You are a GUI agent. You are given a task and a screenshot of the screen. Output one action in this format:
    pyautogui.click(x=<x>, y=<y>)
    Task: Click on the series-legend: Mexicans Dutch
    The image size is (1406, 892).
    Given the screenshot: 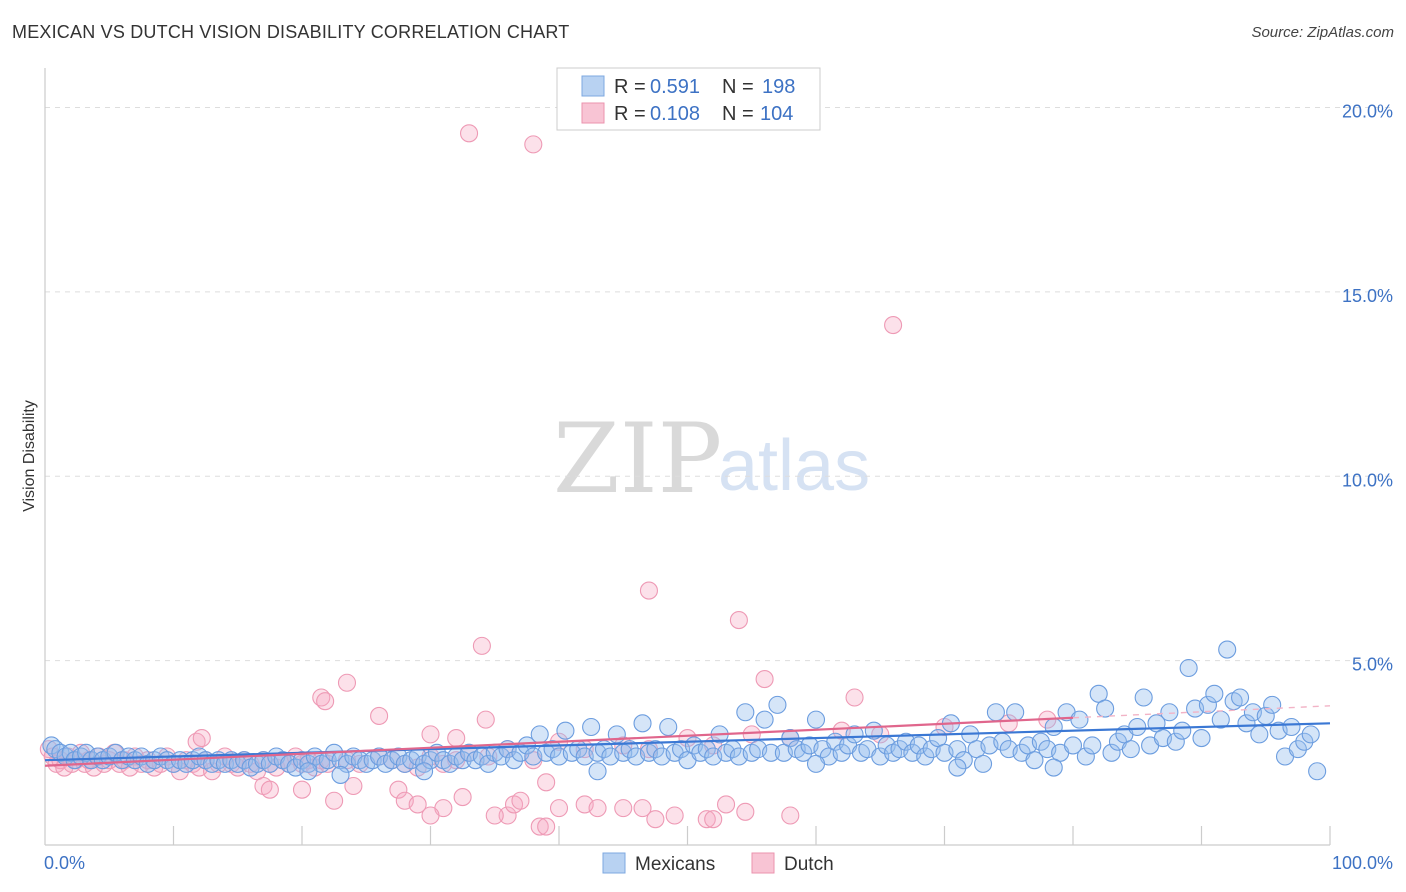 What is the action you would take?
    pyautogui.click(x=718, y=863)
    